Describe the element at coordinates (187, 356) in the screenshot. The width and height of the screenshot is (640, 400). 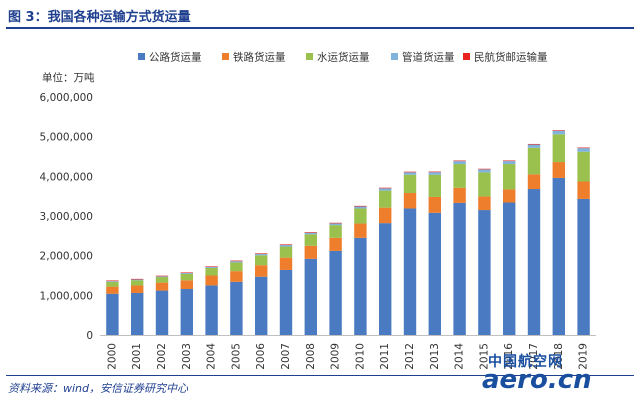
I see `x-tick-label: 2003` at that location.